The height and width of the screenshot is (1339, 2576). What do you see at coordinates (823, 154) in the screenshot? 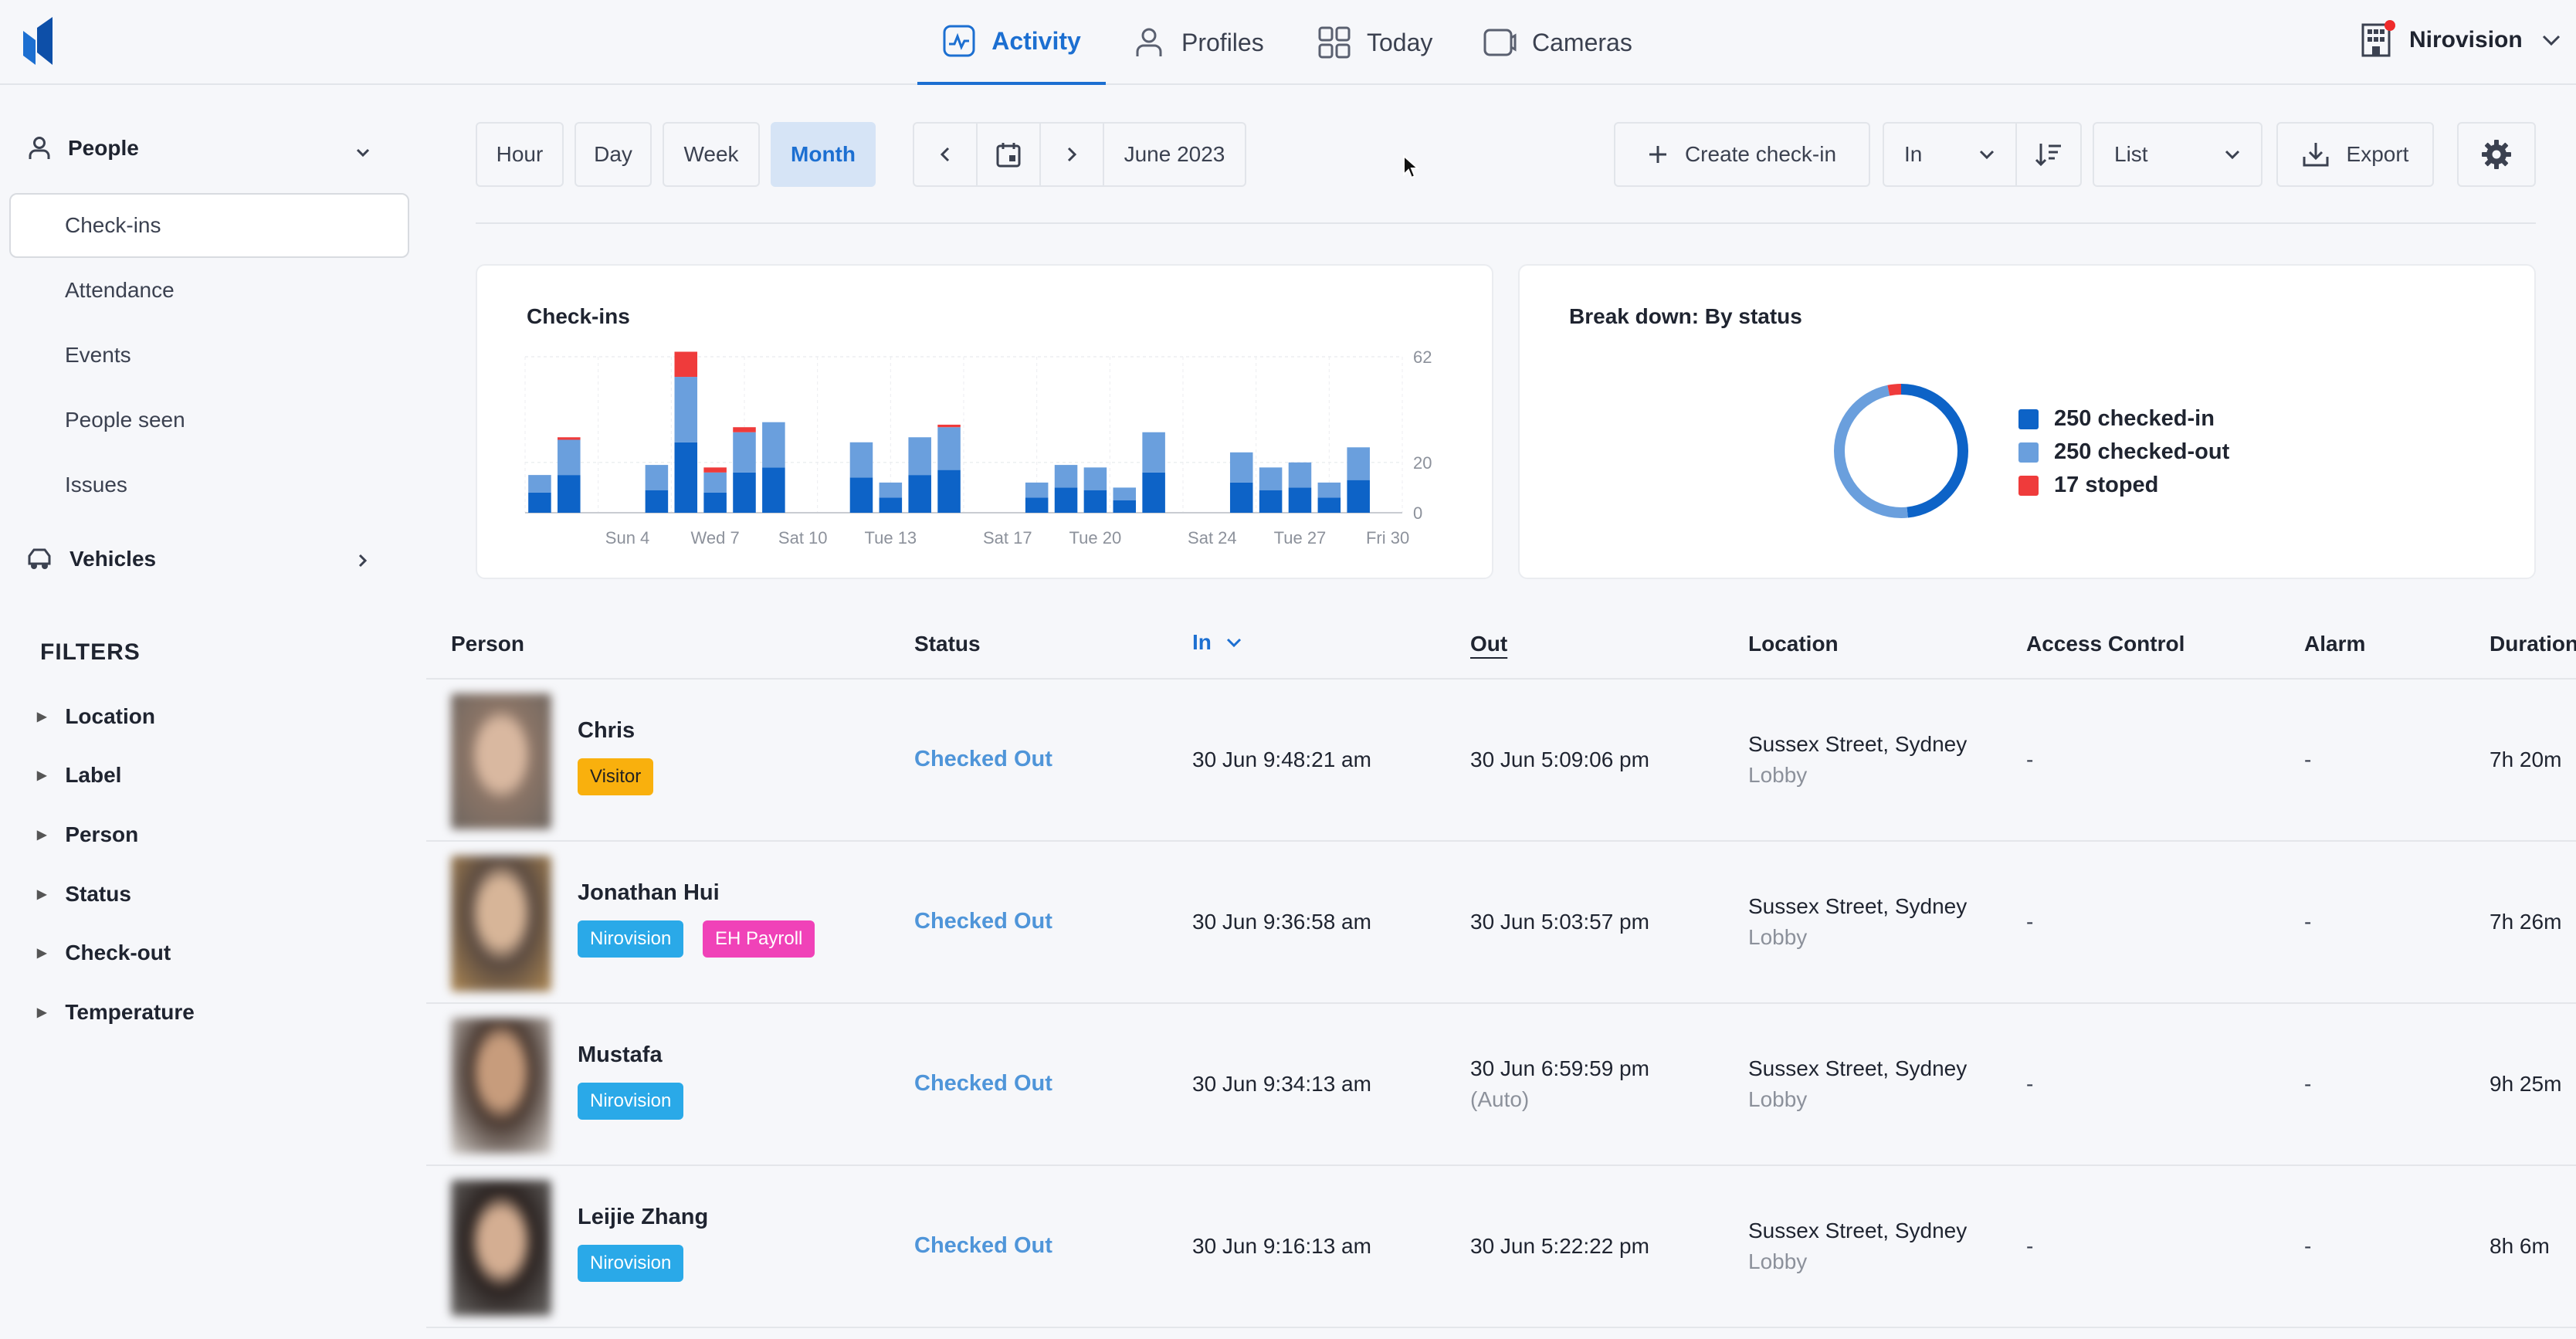
I see `range-month-button: Month` at bounding box center [823, 154].